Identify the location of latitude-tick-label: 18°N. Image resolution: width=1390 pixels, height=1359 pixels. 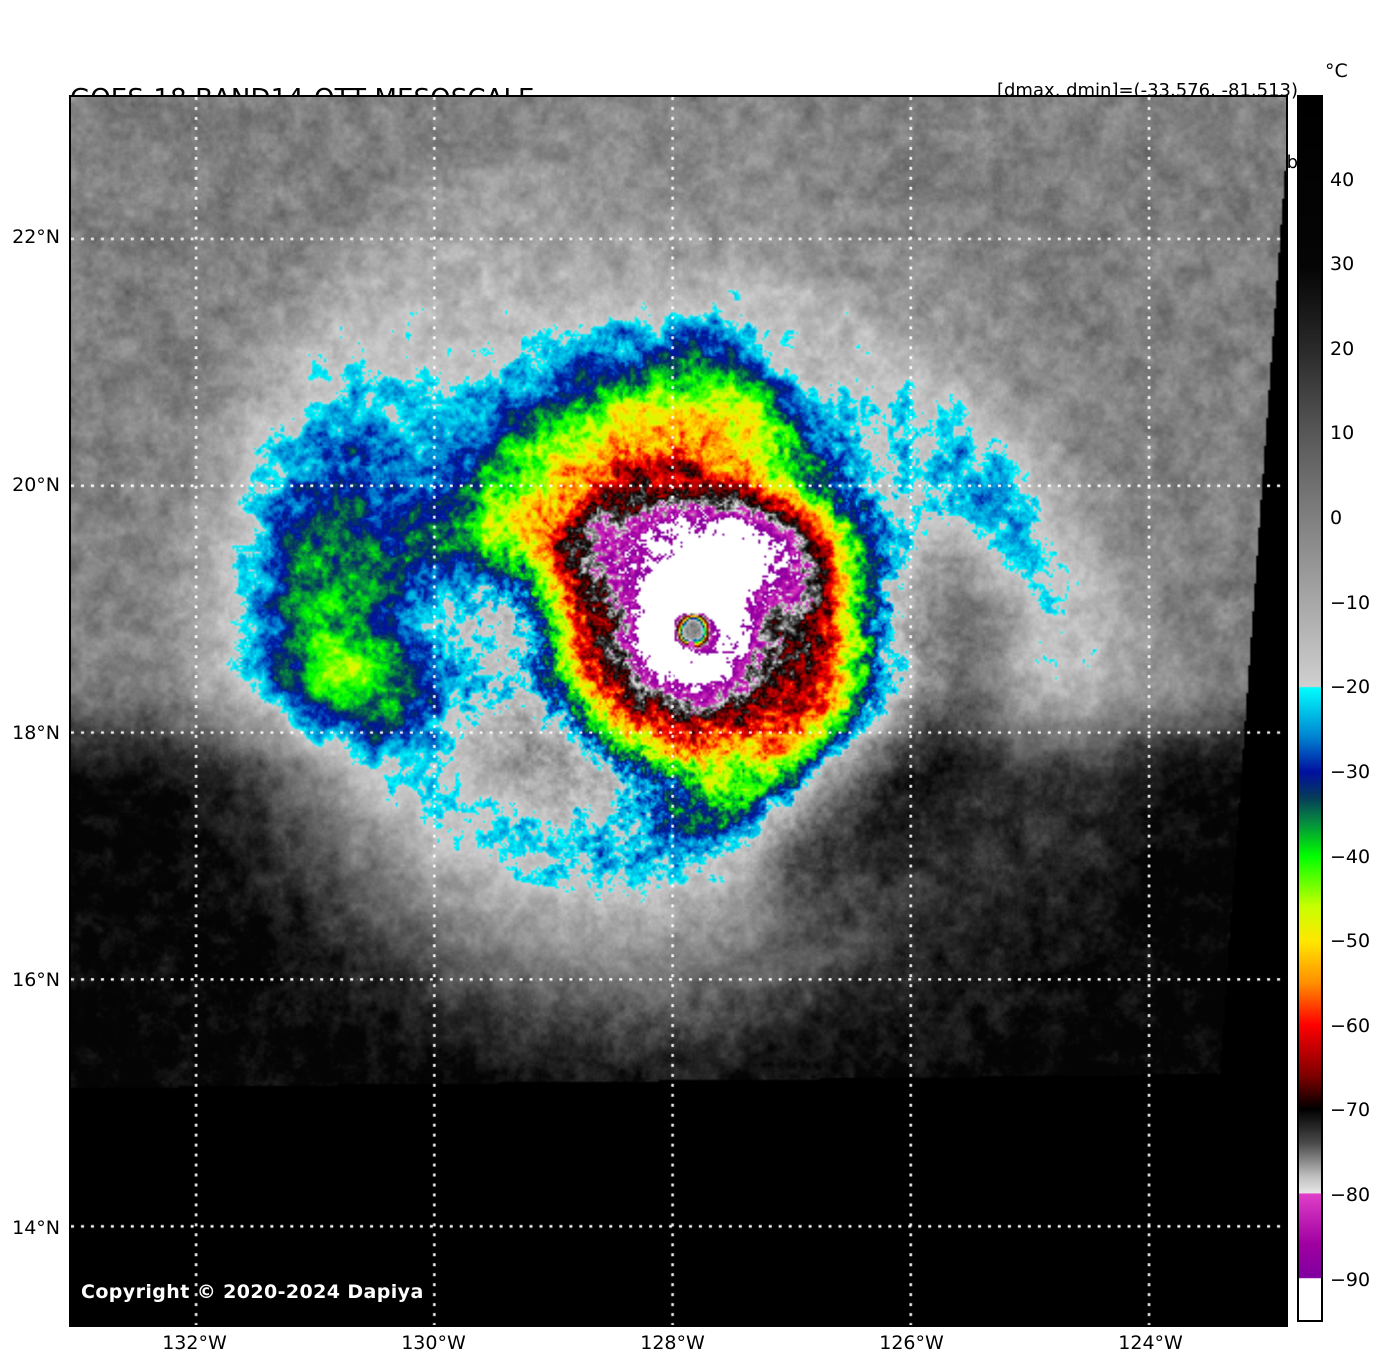
(36, 732).